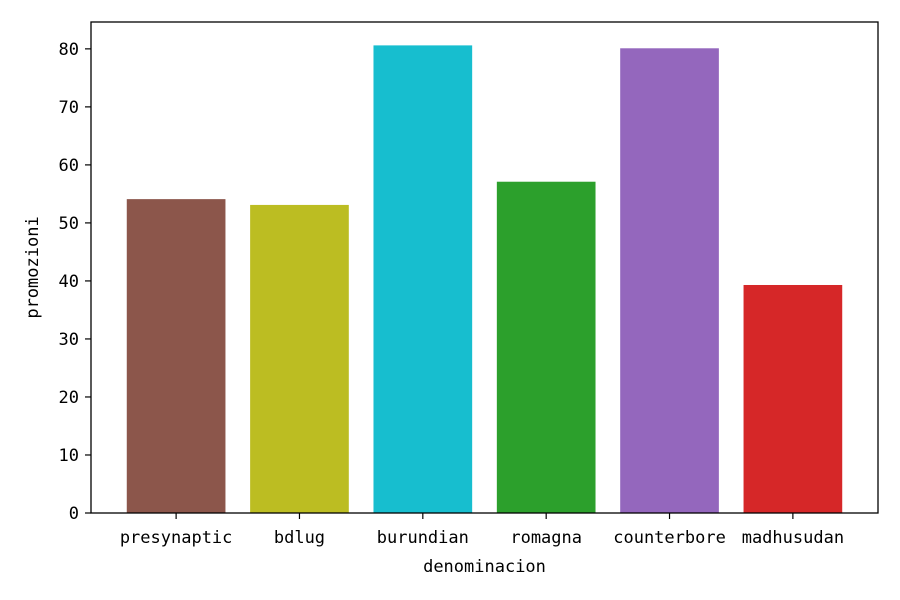  What do you see at coordinates (176, 538) in the screenshot?
I see `x-tick-label-presynaptic: presynaptic` at bounding box center [176, 538].